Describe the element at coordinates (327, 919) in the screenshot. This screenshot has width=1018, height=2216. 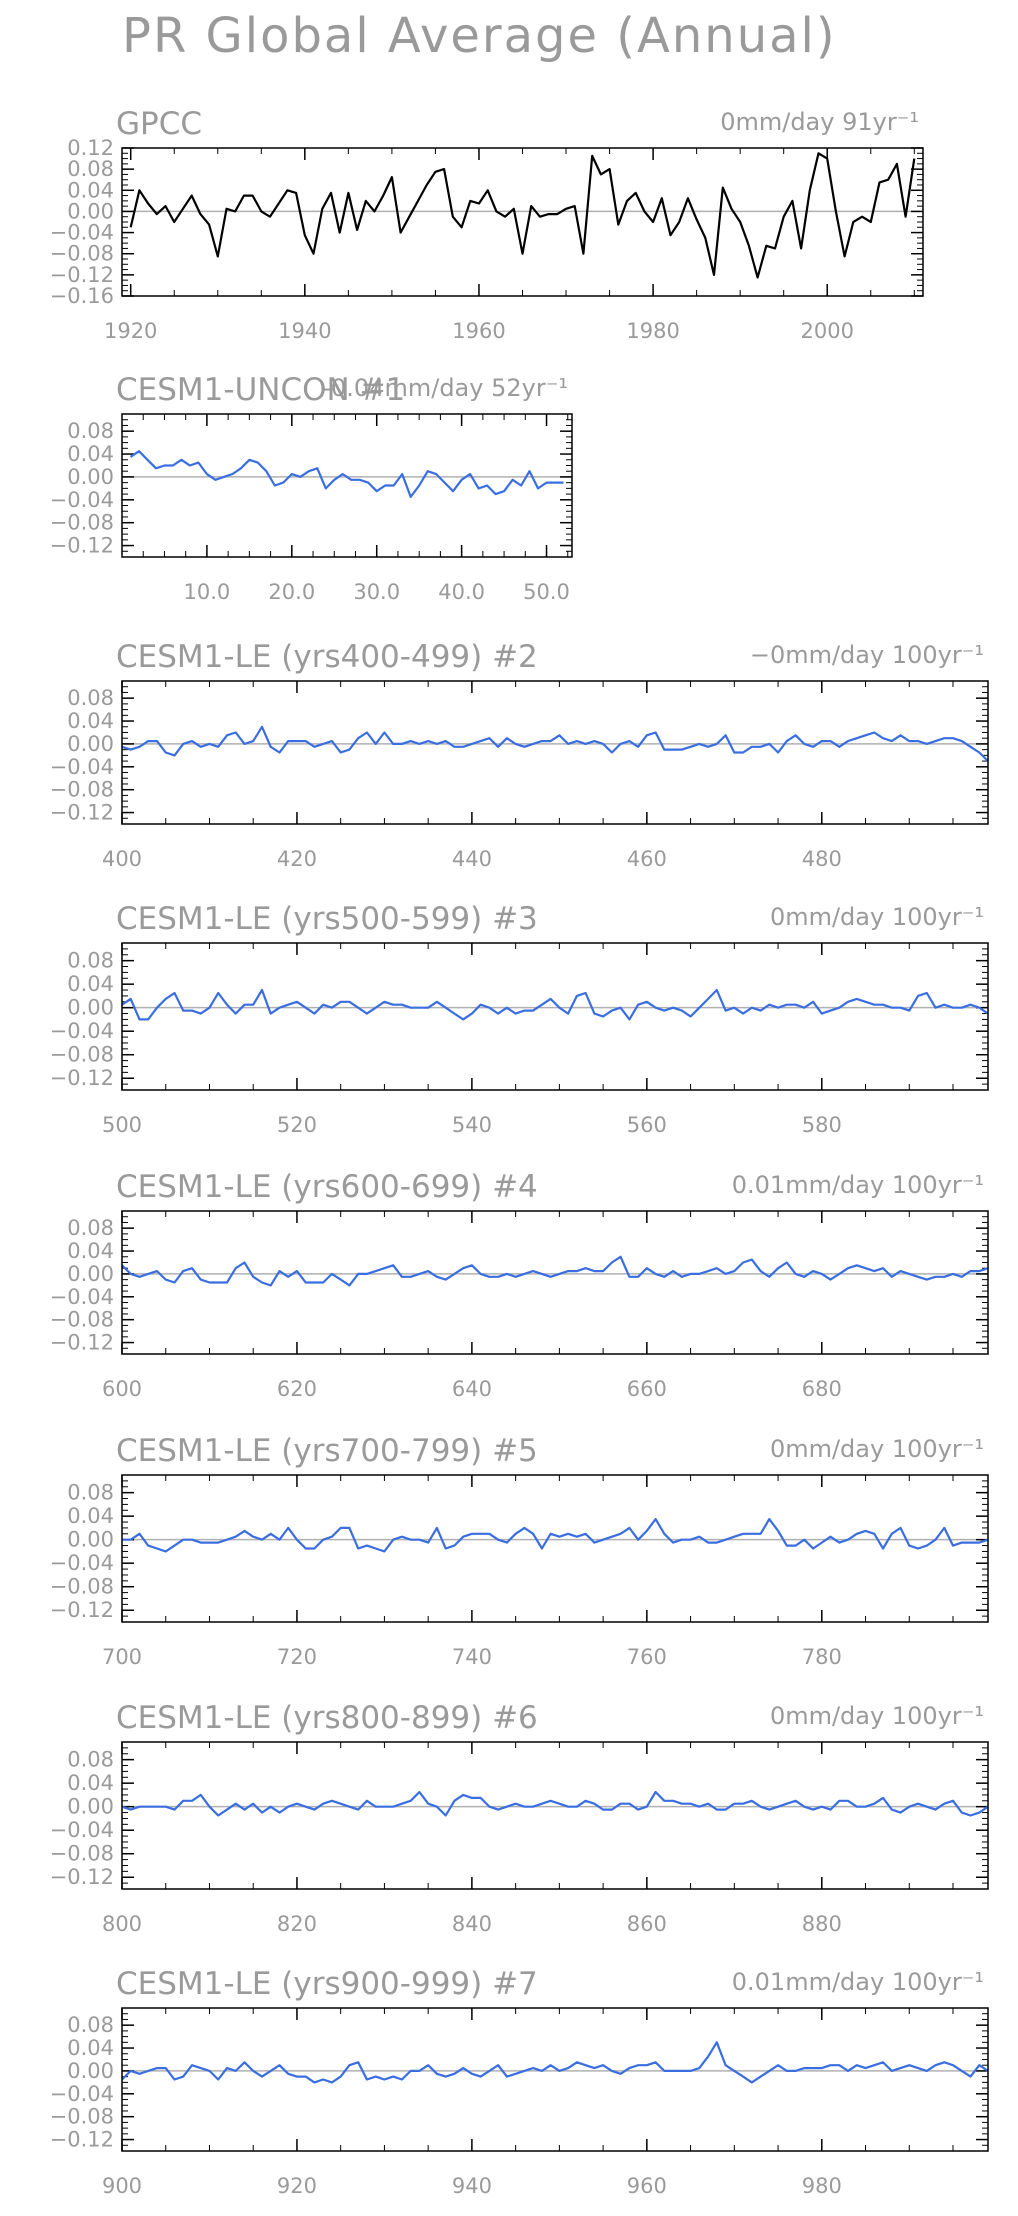
I see `panel-title: CESM1-LE (yrs500-599) #3` at that location.